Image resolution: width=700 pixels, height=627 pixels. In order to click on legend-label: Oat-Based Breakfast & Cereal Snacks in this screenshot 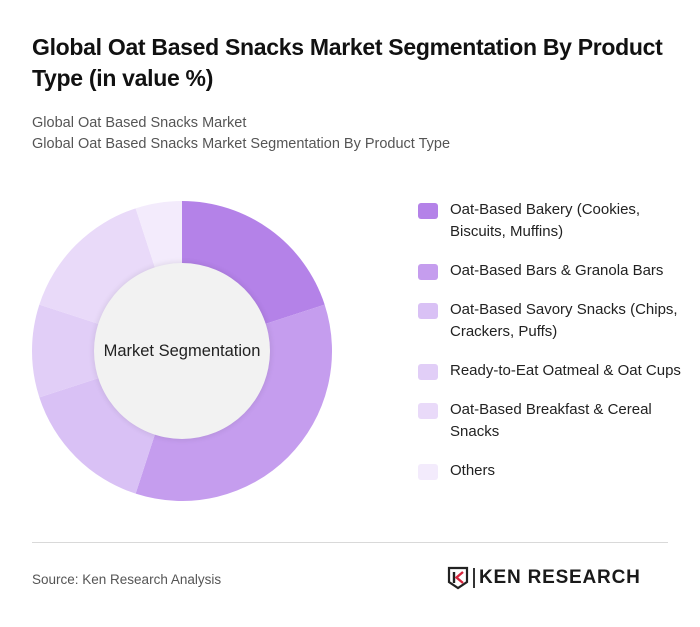, I will do `click(551, 420)`.